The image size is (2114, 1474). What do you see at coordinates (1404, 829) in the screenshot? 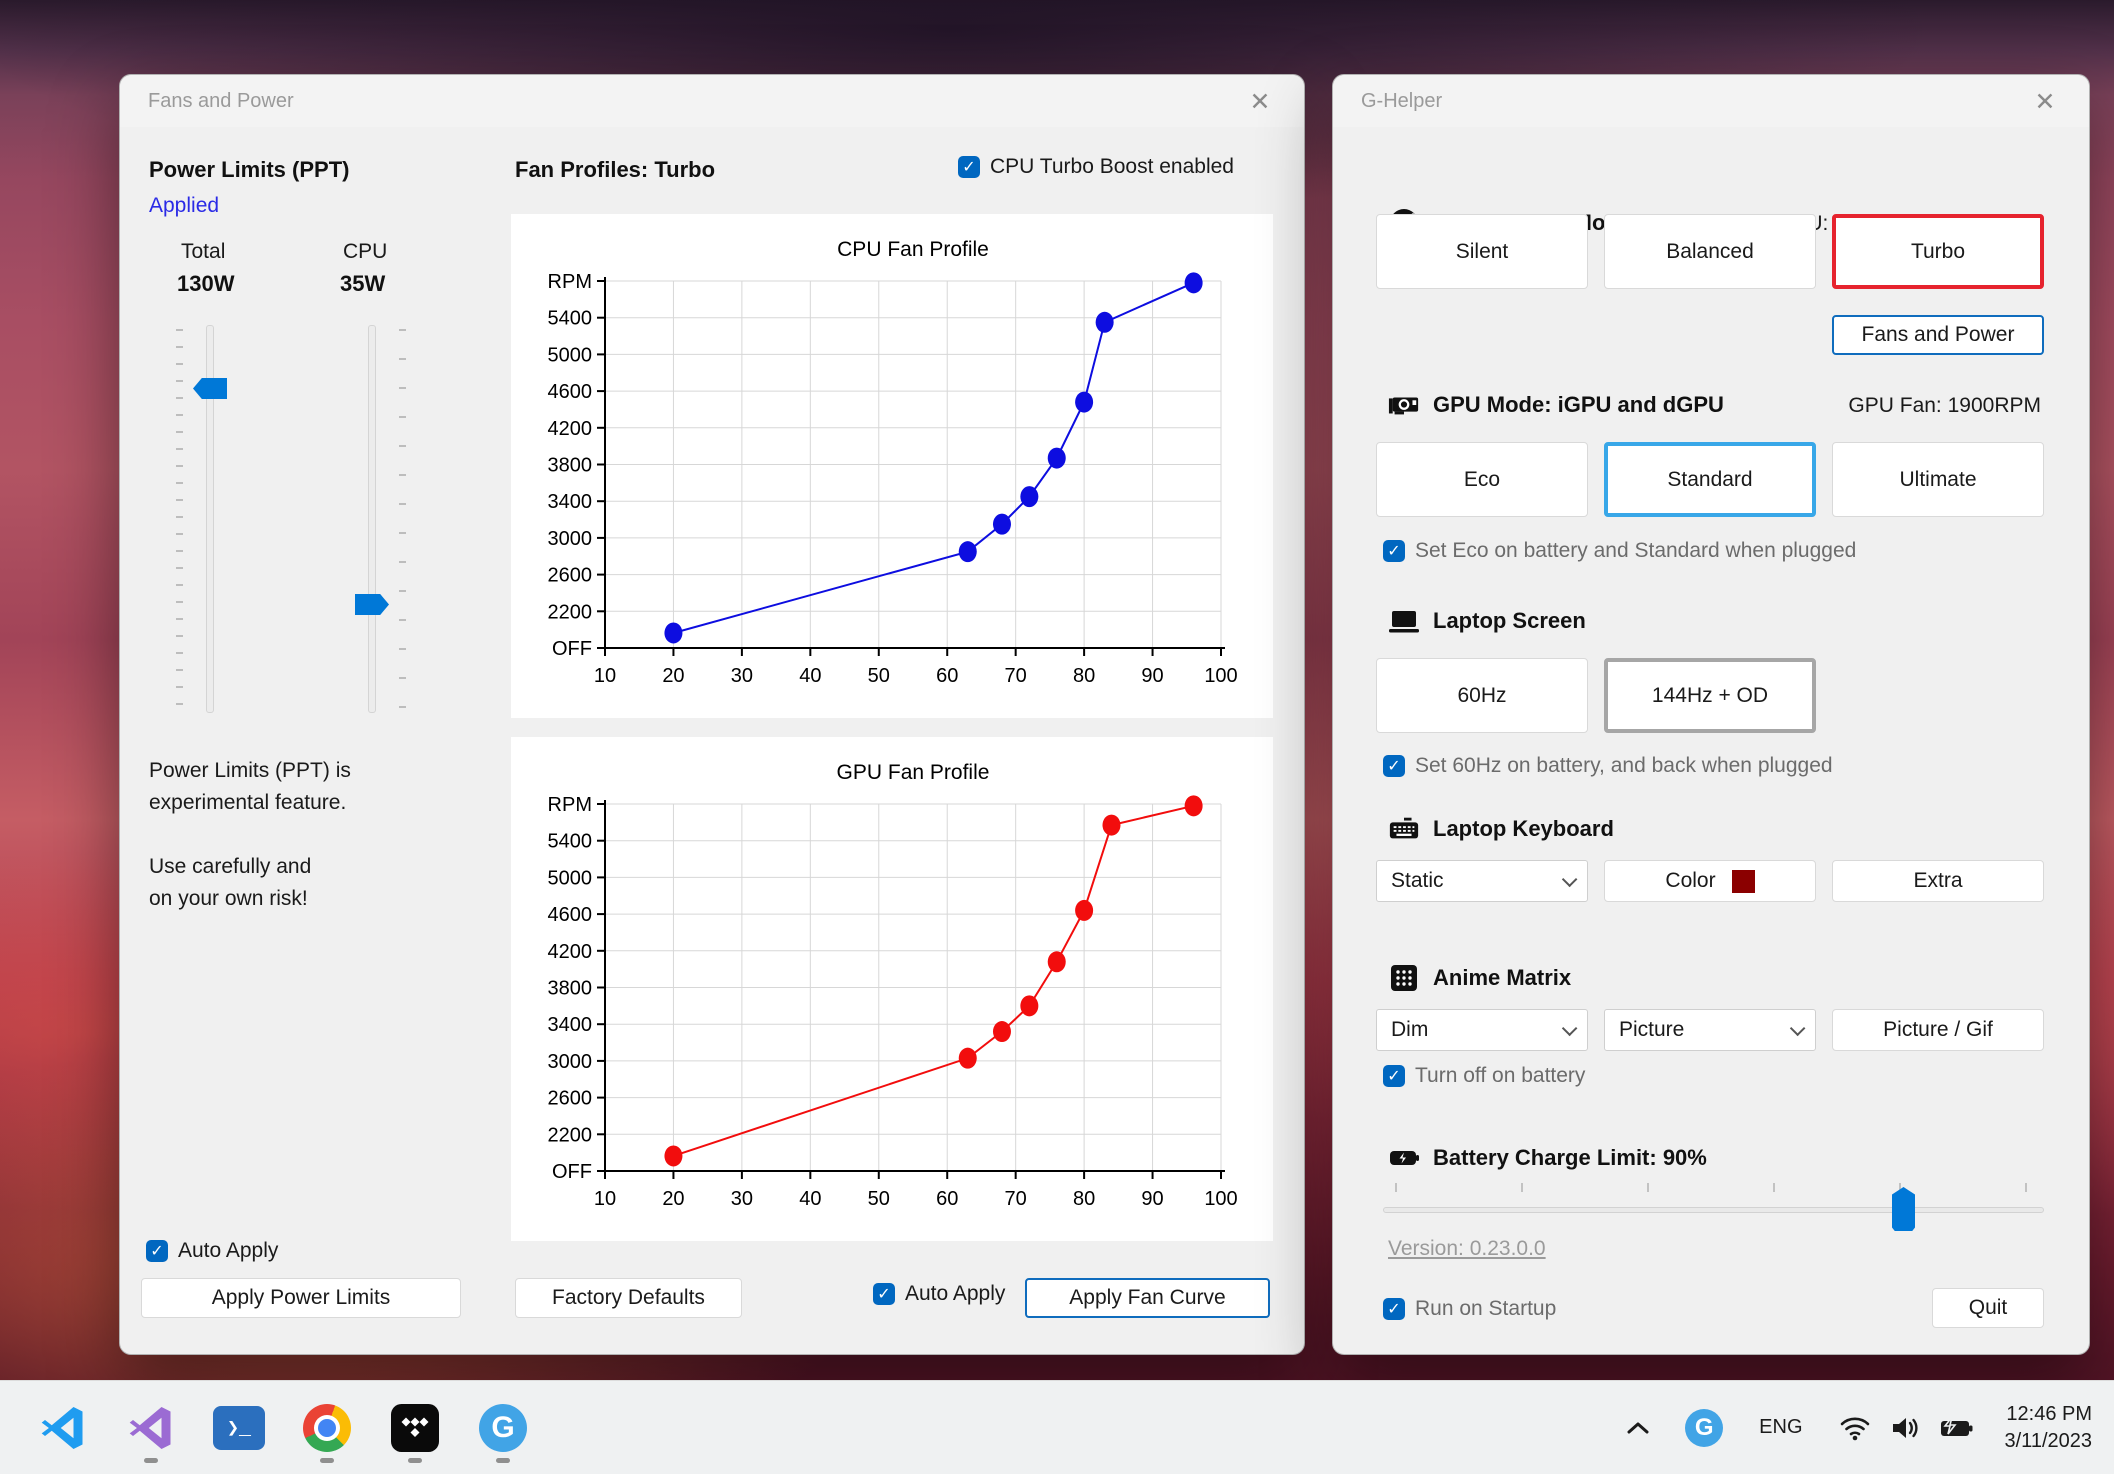
I see `keyboard-icon` at bounding box center [1404, 829].